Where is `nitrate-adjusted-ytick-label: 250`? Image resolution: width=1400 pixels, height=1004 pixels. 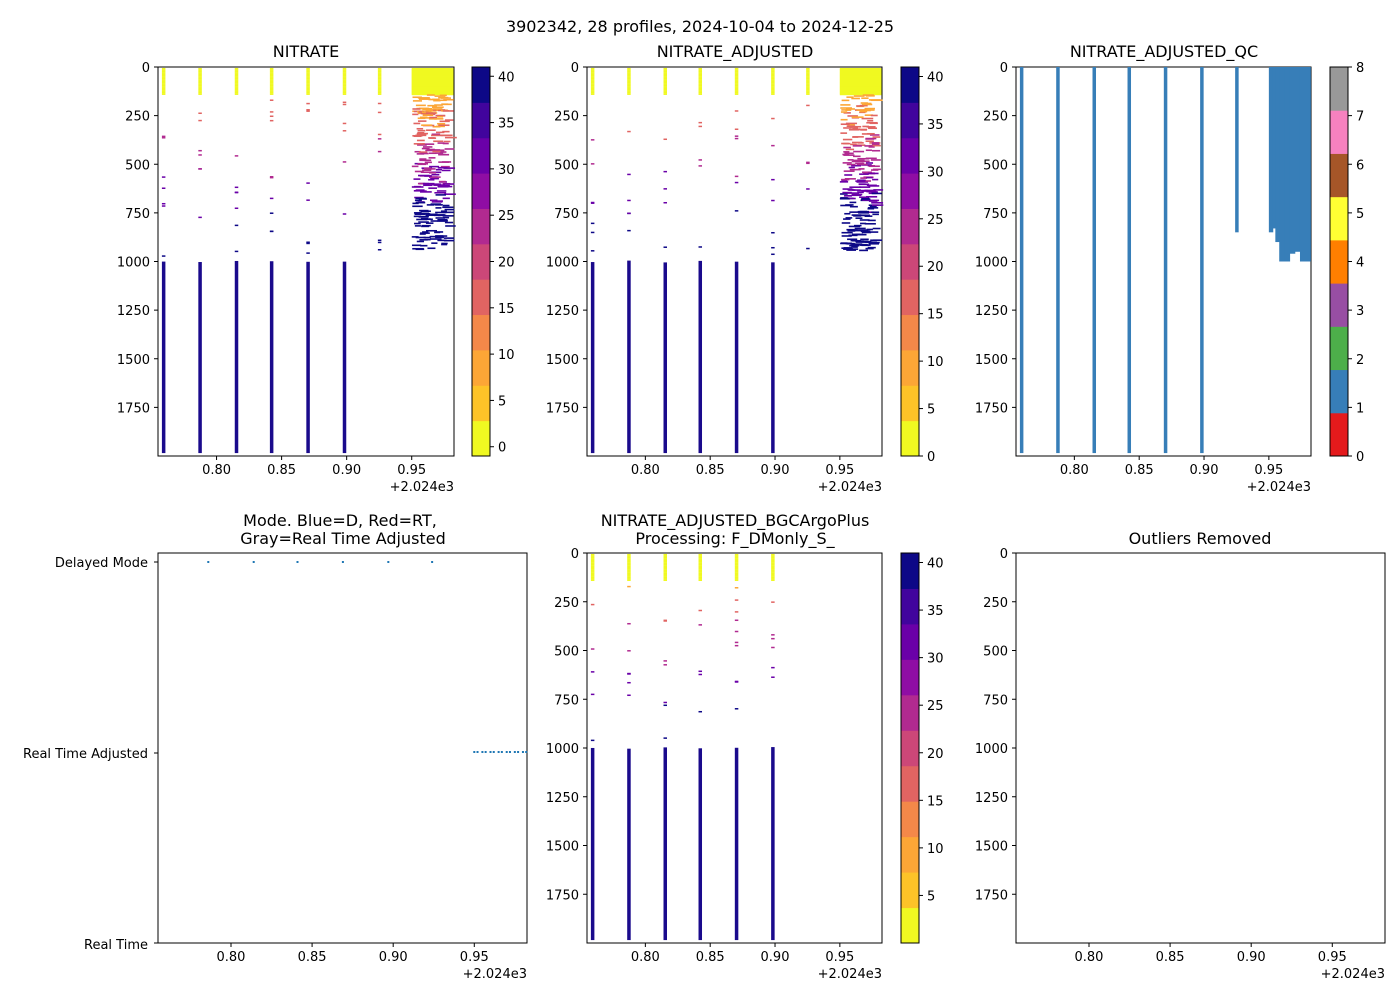 nitrate-adjusted-ytick-label: 250 is located at coordinates (566, 117).